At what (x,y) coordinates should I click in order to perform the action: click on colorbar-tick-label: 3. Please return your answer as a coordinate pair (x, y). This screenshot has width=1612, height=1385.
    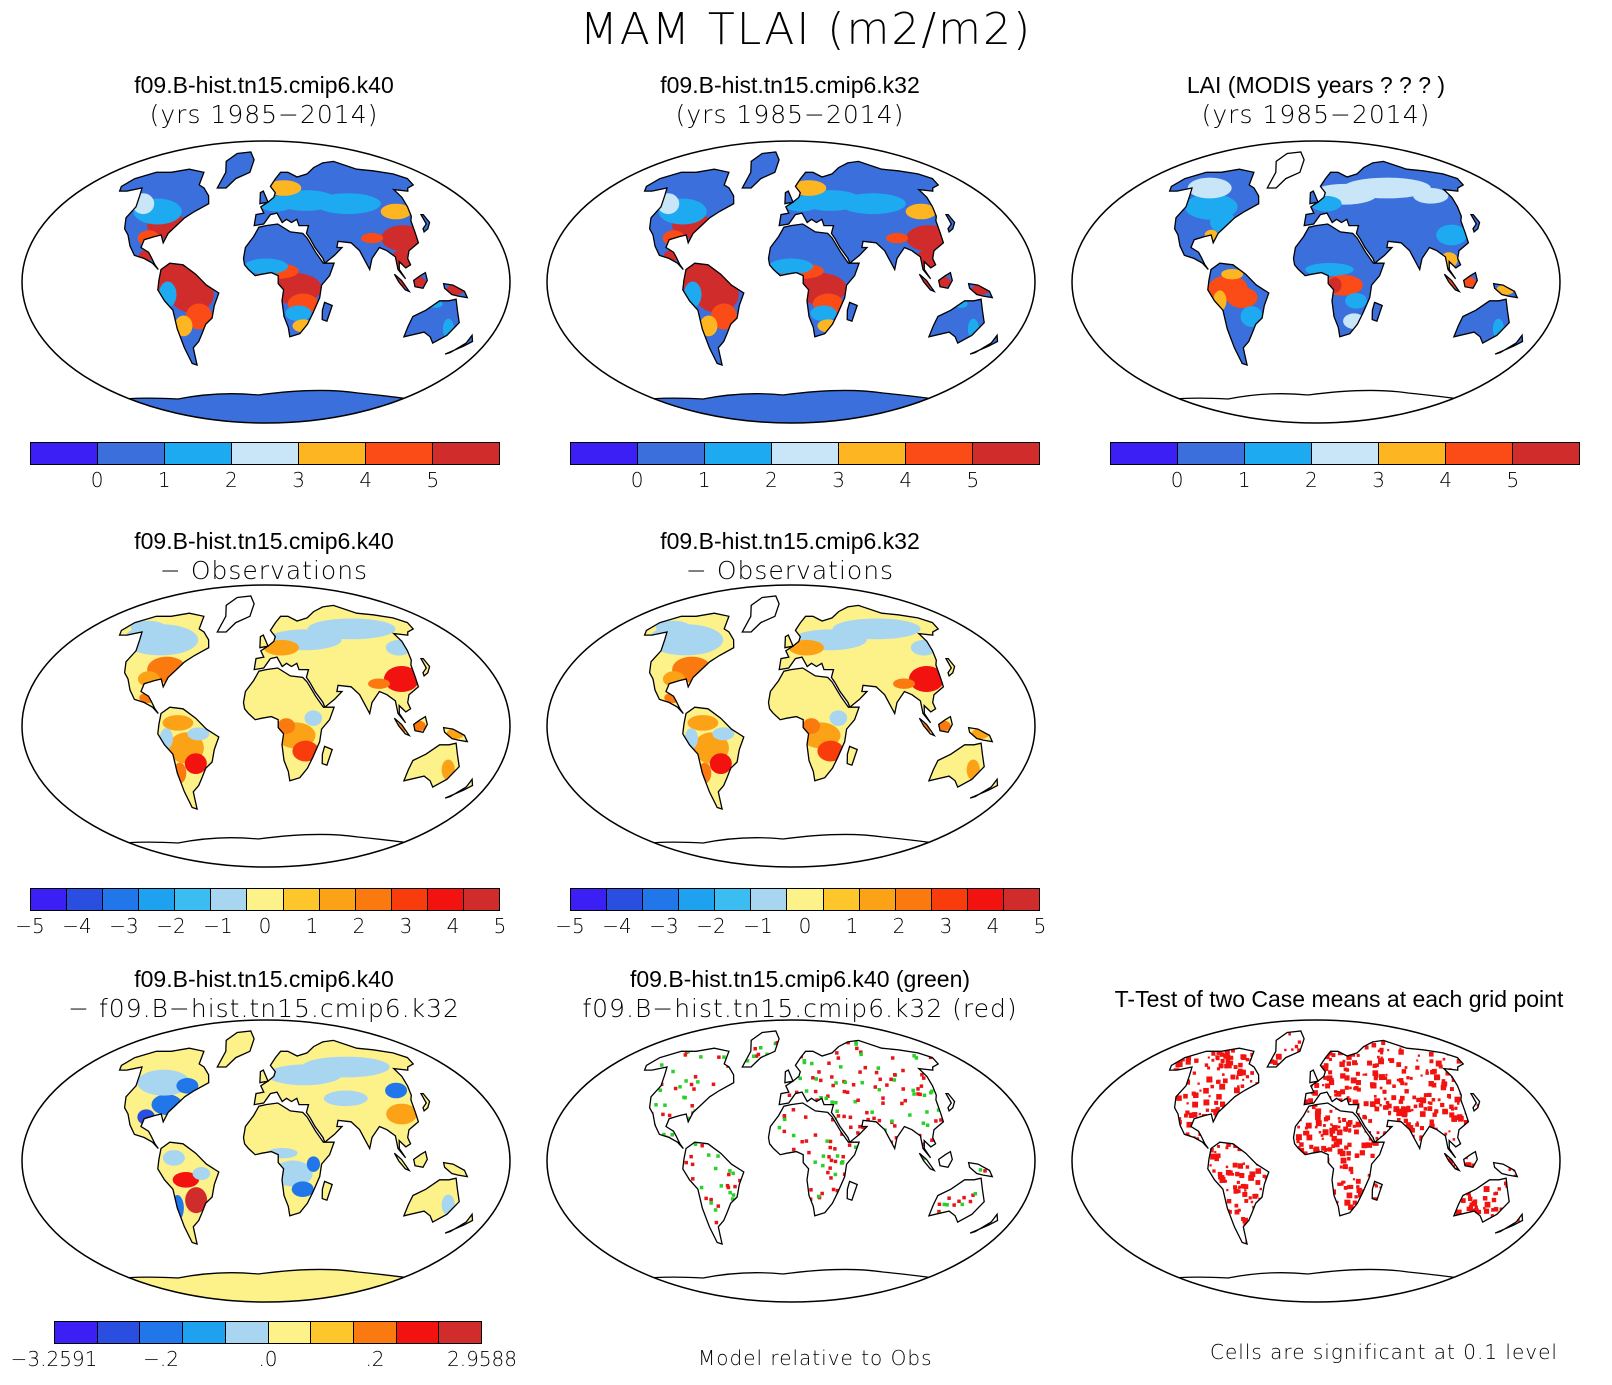
    Looking at the image, I should click on (946, 926).